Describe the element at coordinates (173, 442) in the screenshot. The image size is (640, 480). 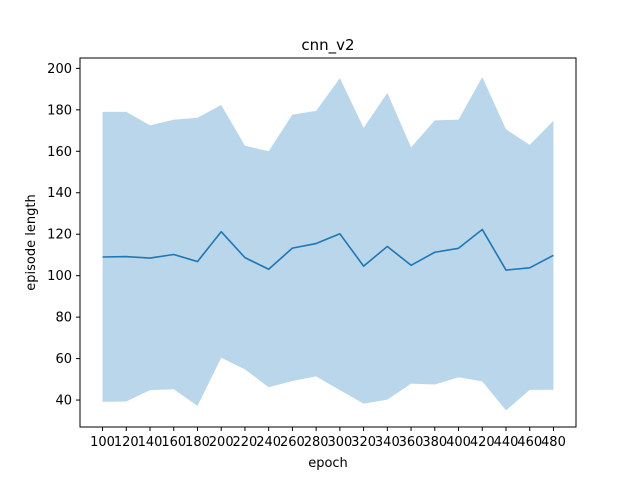
I see `x-tick-label: 160` at that location.